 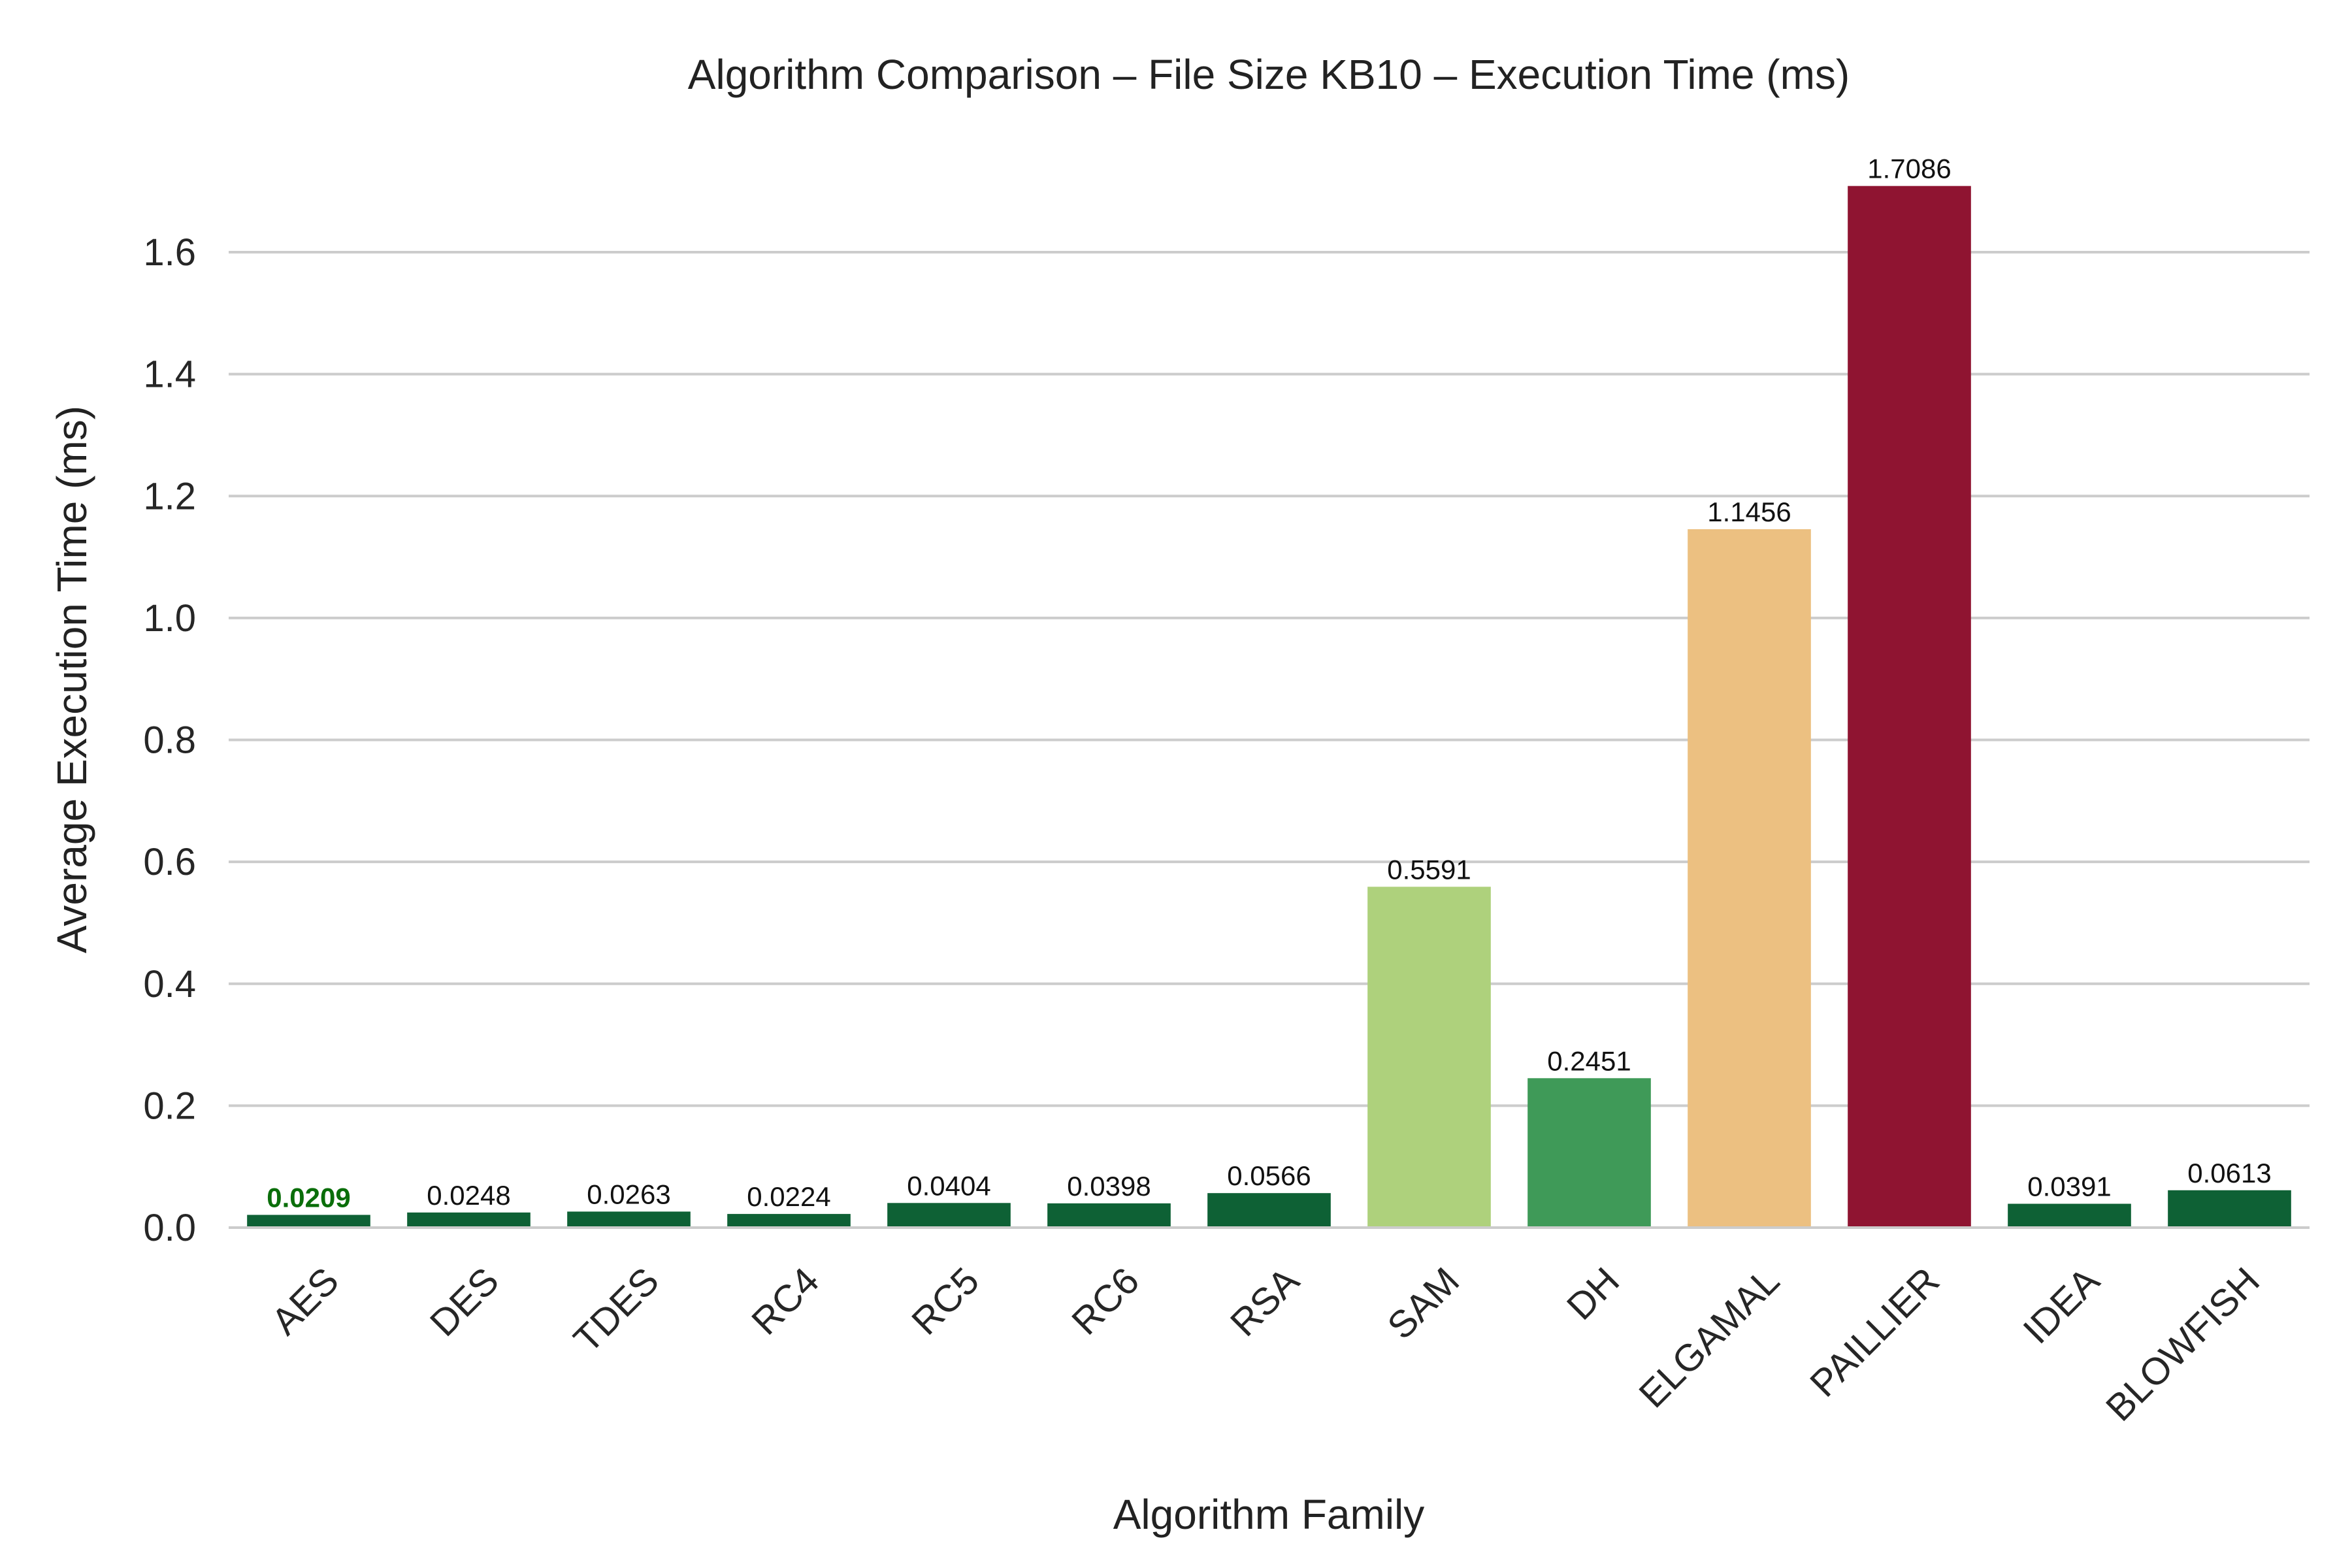 I want to click on x-tick-label-blowfish: BLOWFISH, so click(x=2183, y=1344).